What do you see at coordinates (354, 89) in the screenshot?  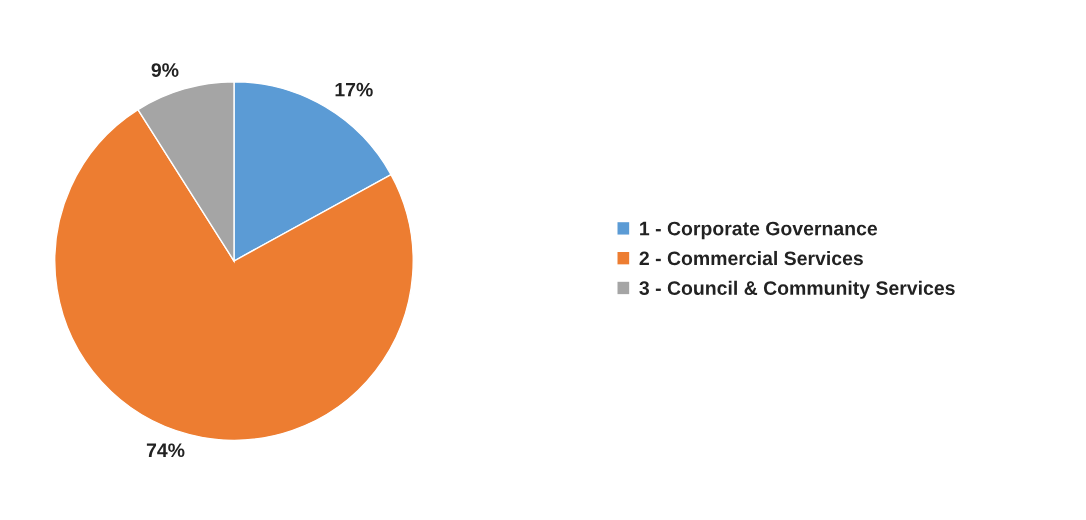 I see `data-label: 17%` at bounding box center [354, 89].